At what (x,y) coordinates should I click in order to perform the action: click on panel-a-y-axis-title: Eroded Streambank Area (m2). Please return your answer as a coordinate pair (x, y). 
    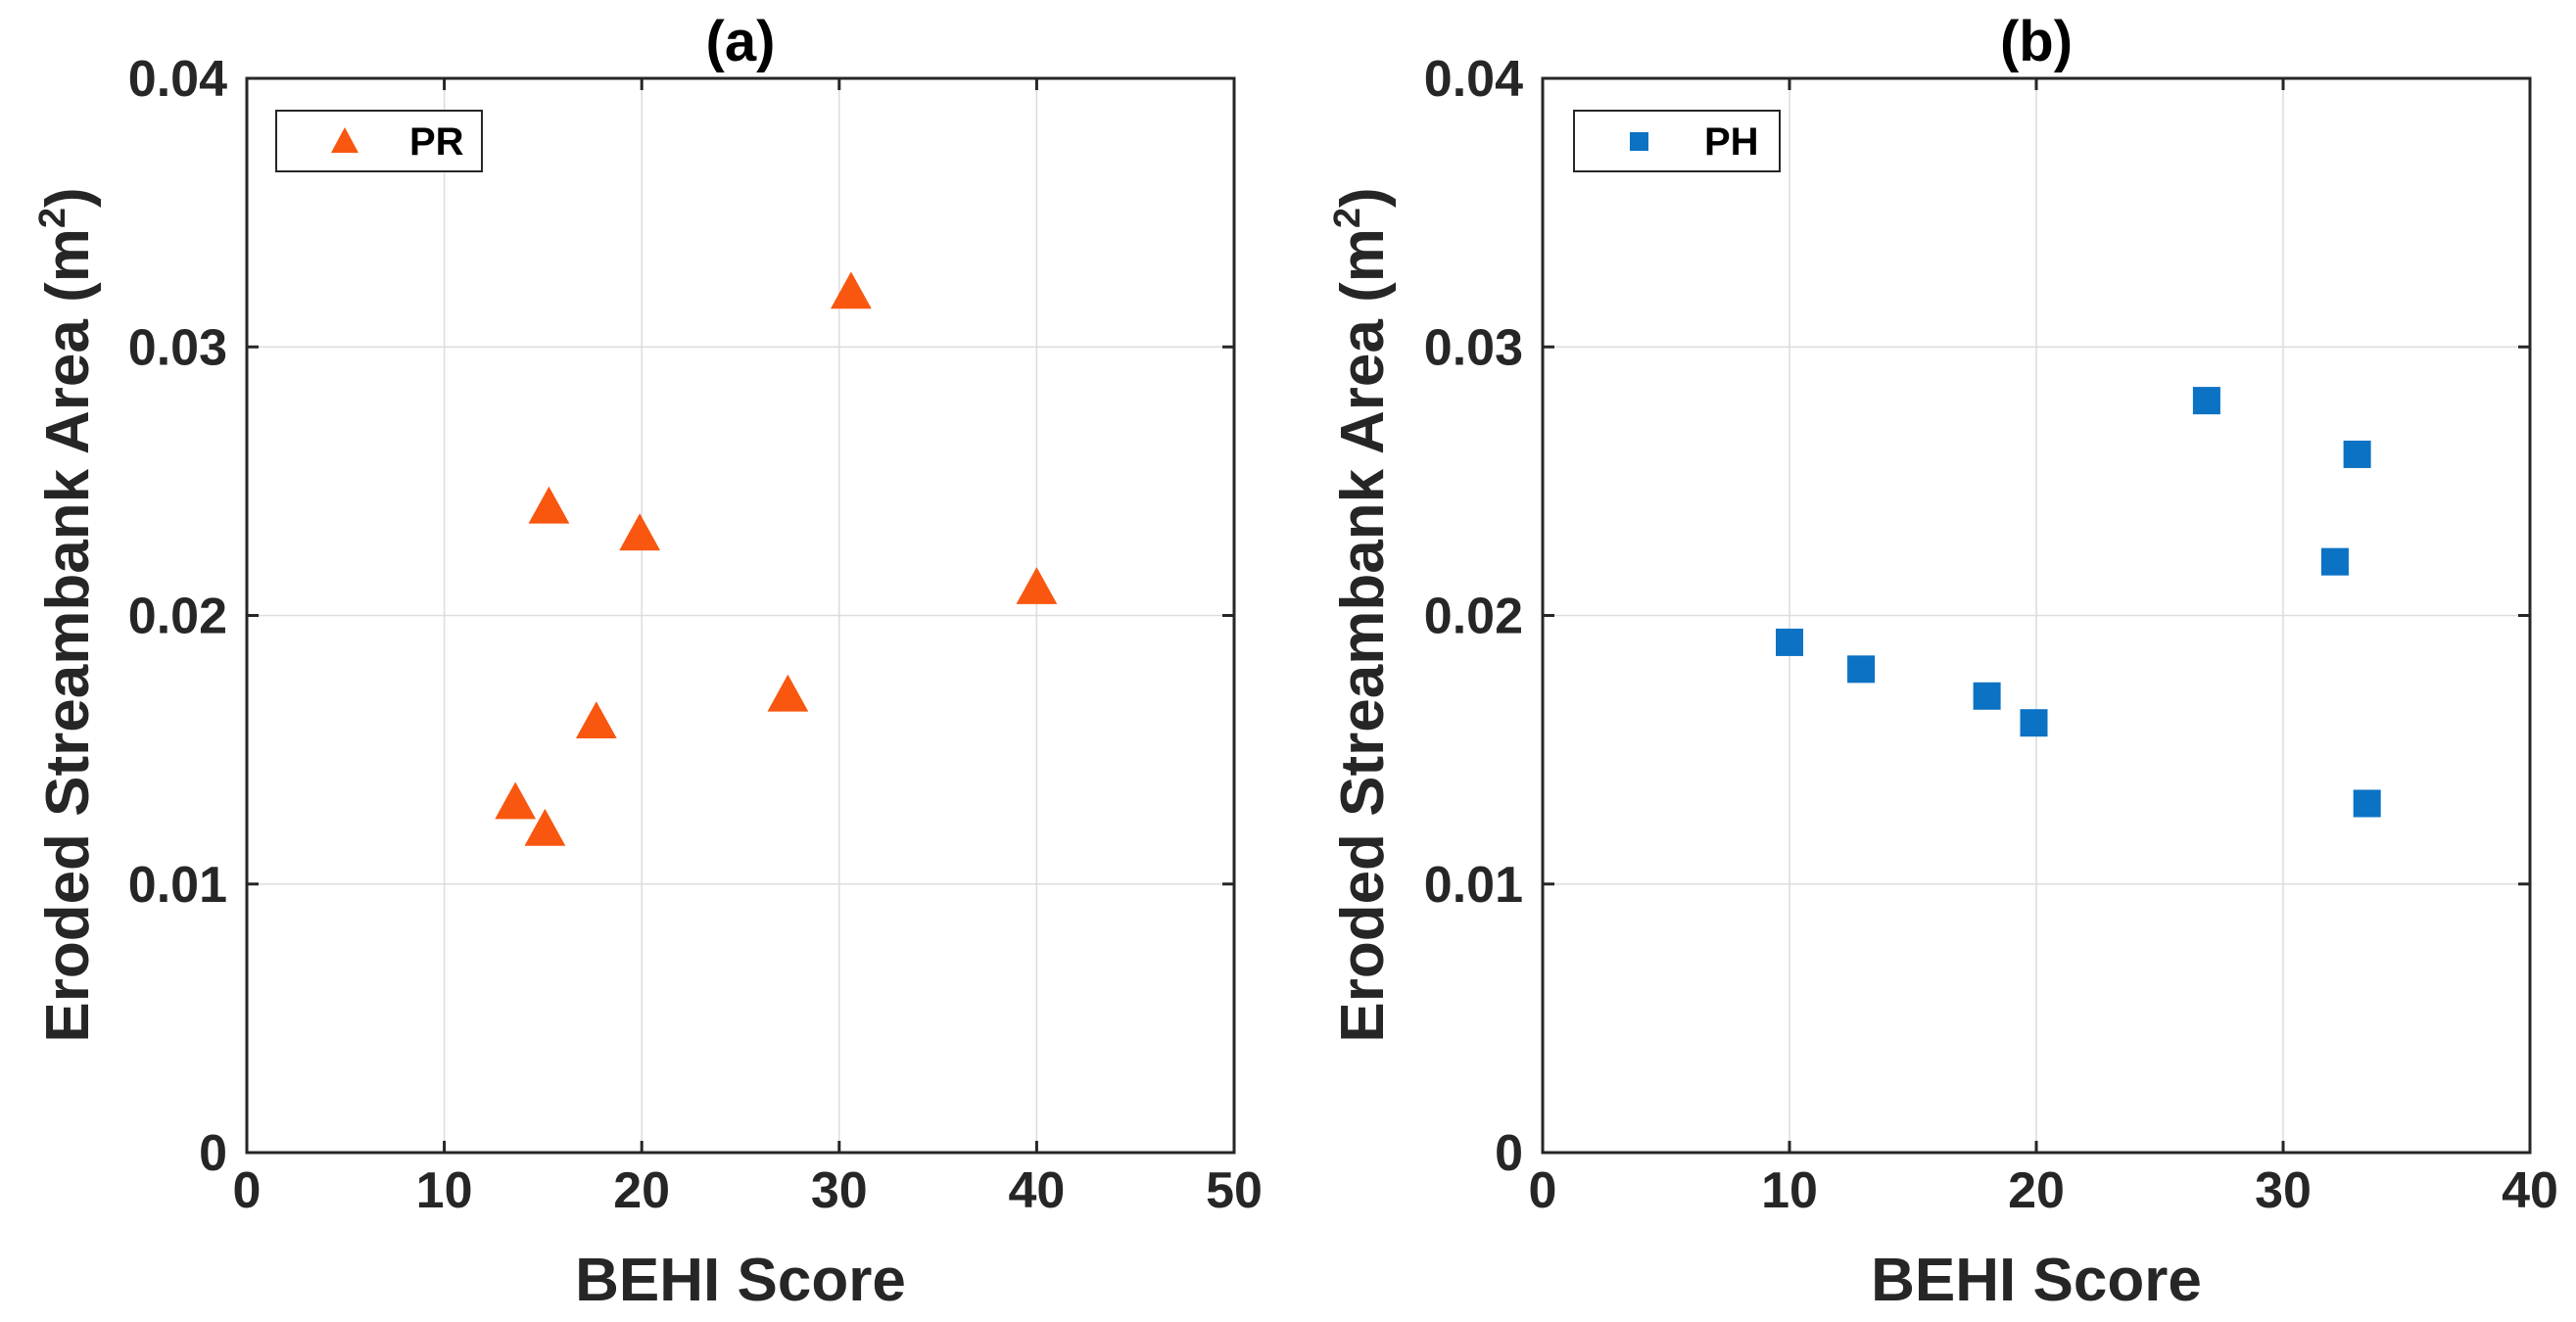
    Looking at the image, I should click on (67, 614).